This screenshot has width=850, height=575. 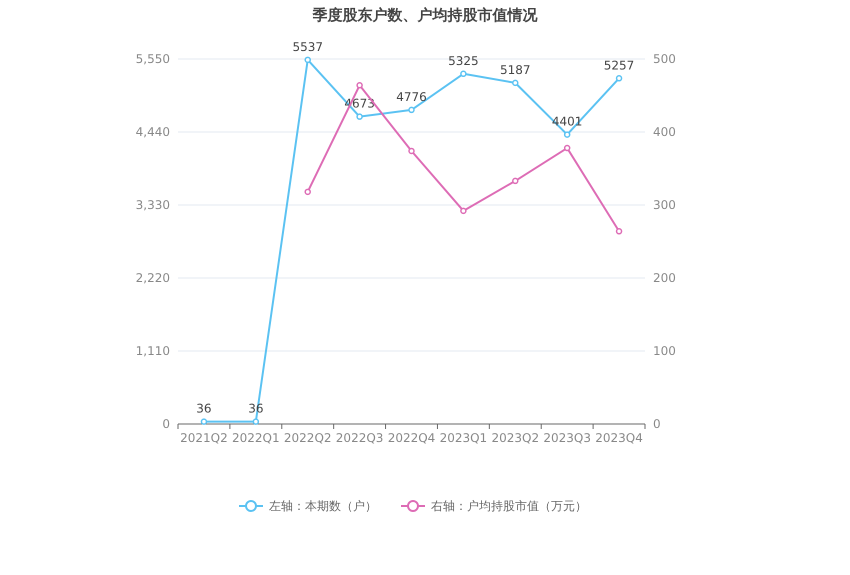 What do you see at coordinates (153, 59) in the screenshot?
I see `y-tick-label: 5,550` at bounding box center [153, 59].